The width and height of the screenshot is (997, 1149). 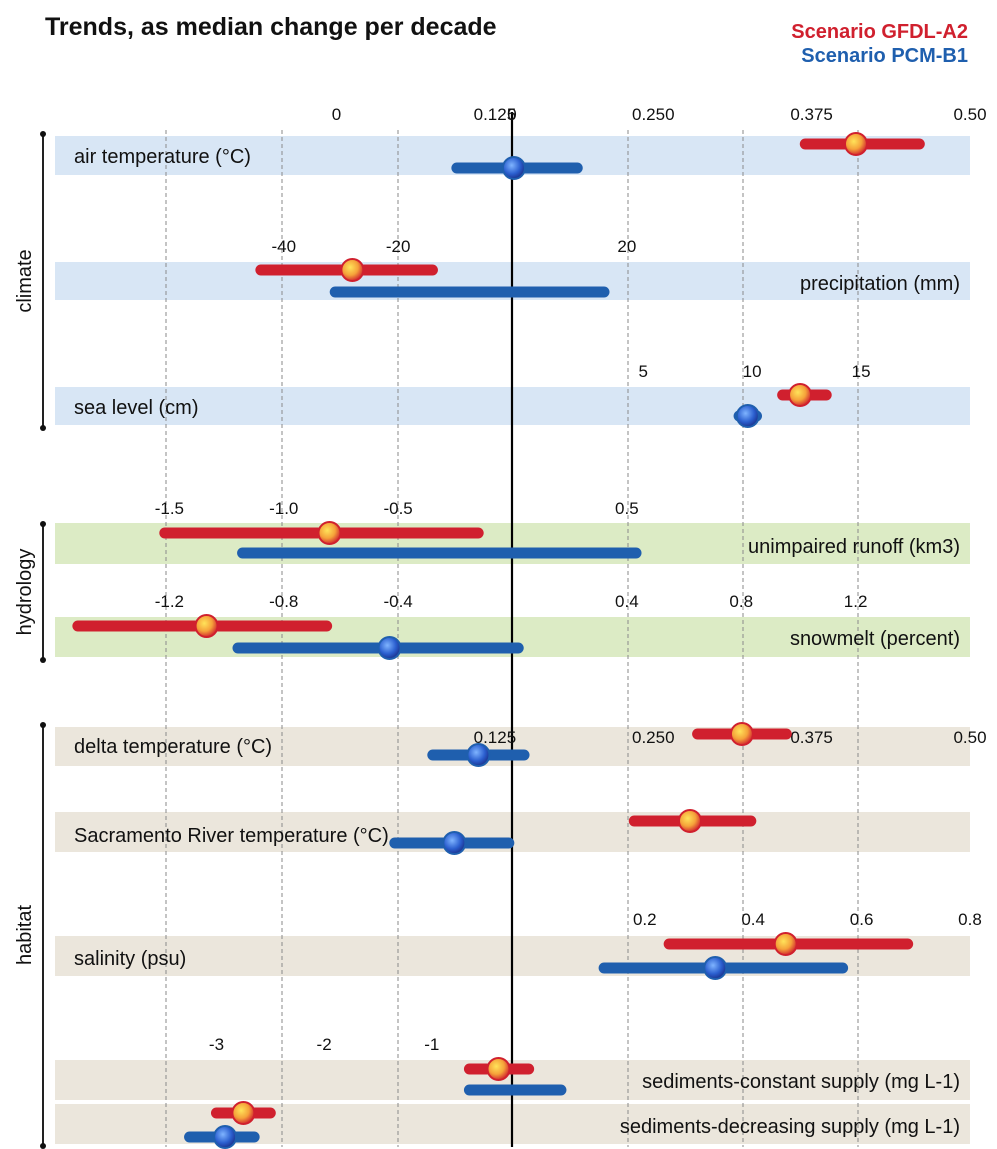 I want to click on tick-label: 15, so click(x=861, y=371).